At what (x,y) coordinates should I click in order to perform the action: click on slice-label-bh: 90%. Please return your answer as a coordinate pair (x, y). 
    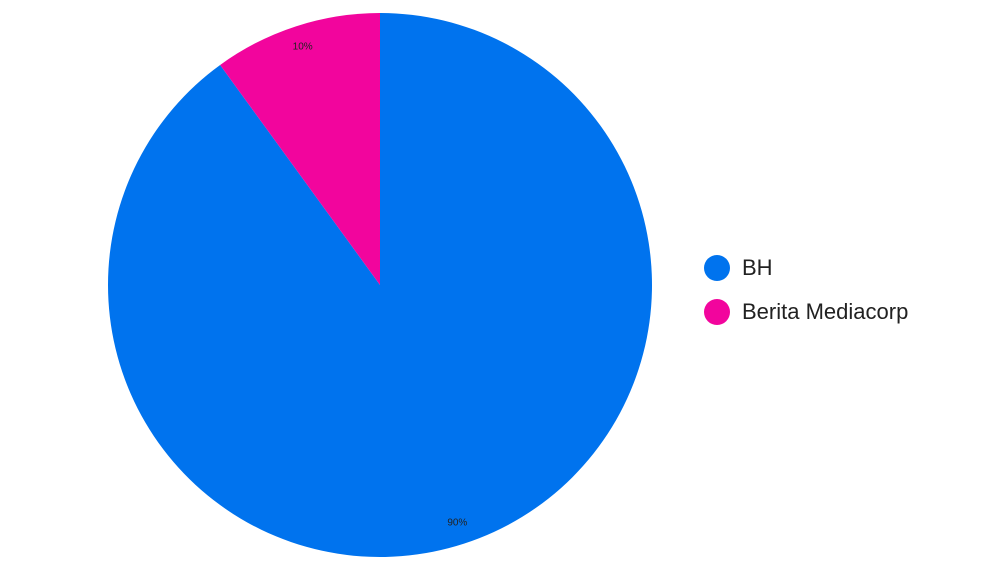
    Looking at the image, I should click on (457, 523).